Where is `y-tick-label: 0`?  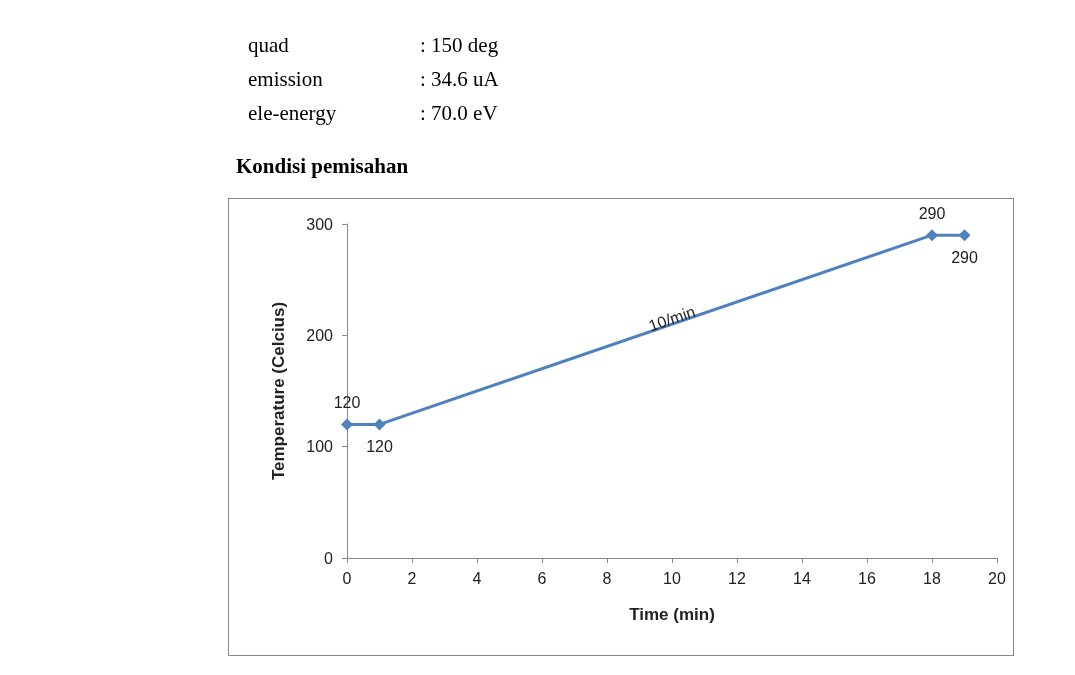 y-tick-label: 0 is located at coordinates (329, 558).